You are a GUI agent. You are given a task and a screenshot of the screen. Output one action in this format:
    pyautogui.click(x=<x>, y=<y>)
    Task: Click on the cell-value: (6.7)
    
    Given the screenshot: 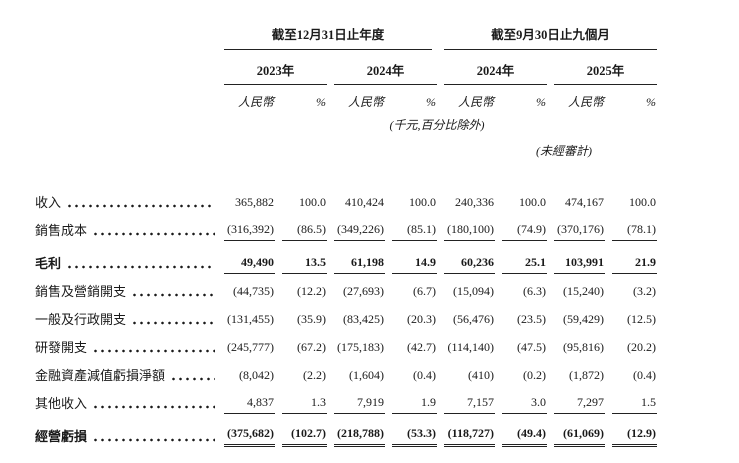 What is the action you would take?
    pyautogui.click(x=425, y=291)
    